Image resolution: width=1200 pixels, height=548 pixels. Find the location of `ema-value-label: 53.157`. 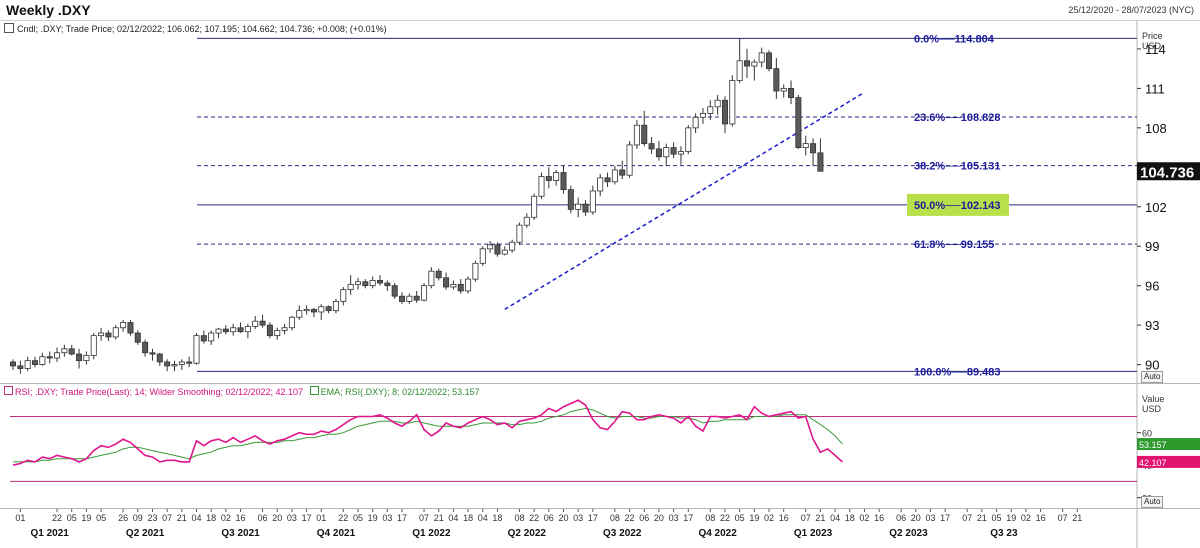

ema-value-label: 53.157 is located at coordinates (1153, 445).